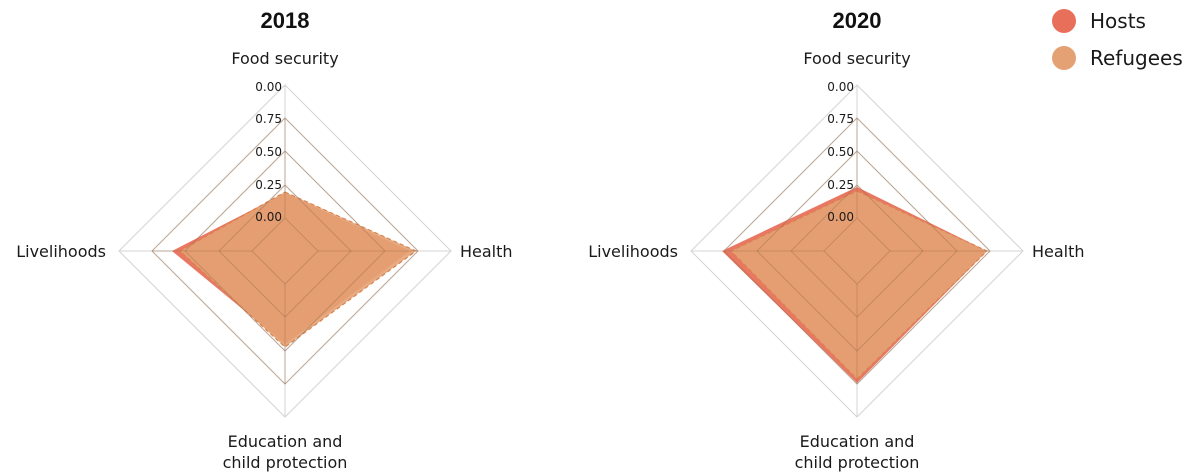 This screenshot has height=475, width=1200. What do you see at coordinates (1064, 58) in the screenshot?
I see `legend-swatch-refugees` at bounding box center [1064, 58].